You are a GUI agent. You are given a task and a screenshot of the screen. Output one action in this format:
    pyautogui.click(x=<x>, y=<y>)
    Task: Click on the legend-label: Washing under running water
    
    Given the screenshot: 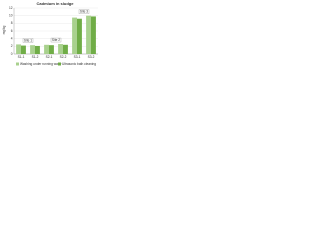 What is the action you would take?
    pyautogui.click(x=41, y=64)
    